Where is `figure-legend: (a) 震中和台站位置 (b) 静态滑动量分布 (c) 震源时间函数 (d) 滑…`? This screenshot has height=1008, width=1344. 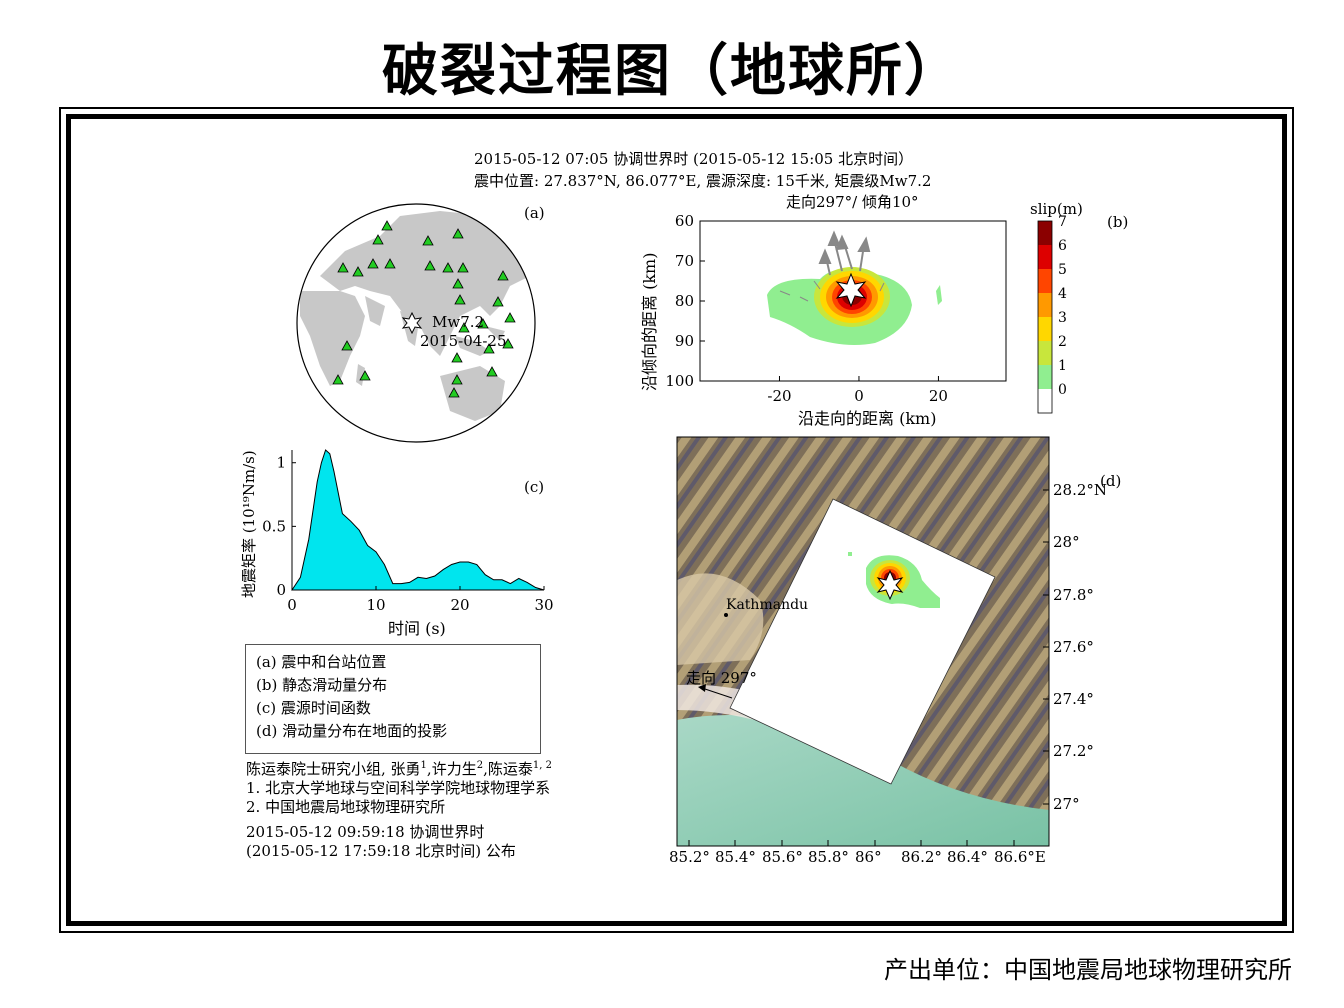
figure-legend: (a) 震中和台站位置 (b) 静态滑动量分布 (c) 震源时间函数 (d) 滑… is located at coordinates (393, 699).